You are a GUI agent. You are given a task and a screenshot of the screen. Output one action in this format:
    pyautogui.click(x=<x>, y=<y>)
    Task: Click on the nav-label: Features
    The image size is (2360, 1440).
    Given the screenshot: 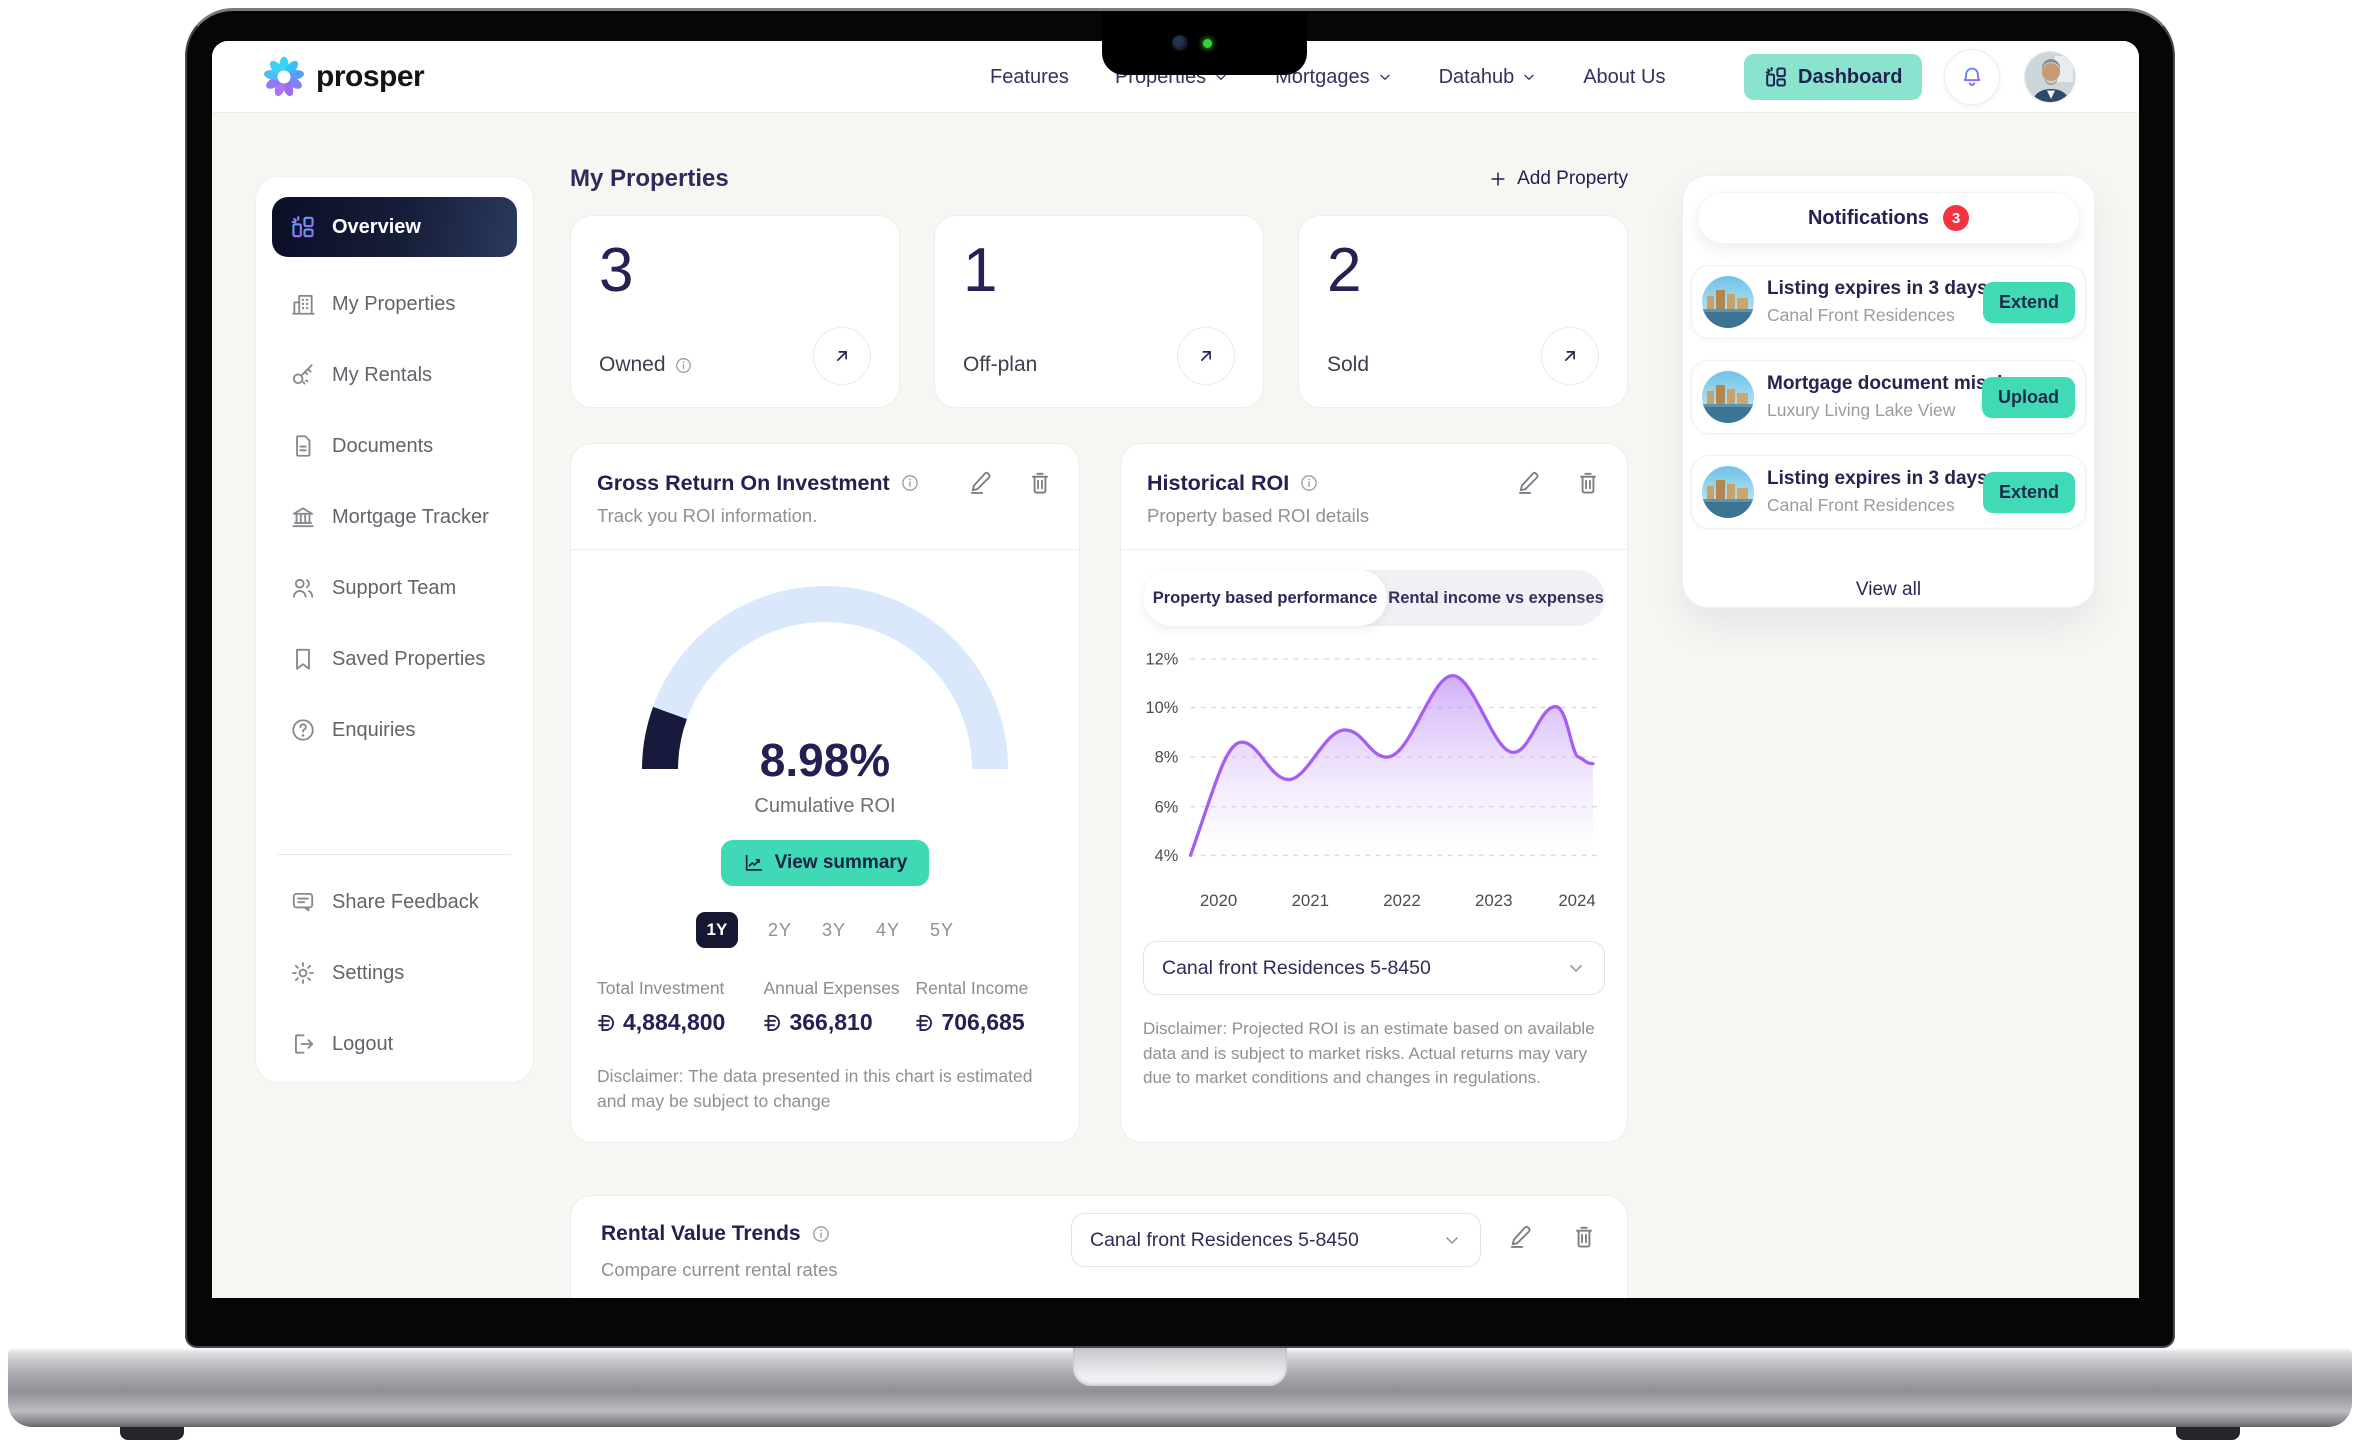 What is the action you would take?
    pyautogui.click(x=1029, y=76)
    